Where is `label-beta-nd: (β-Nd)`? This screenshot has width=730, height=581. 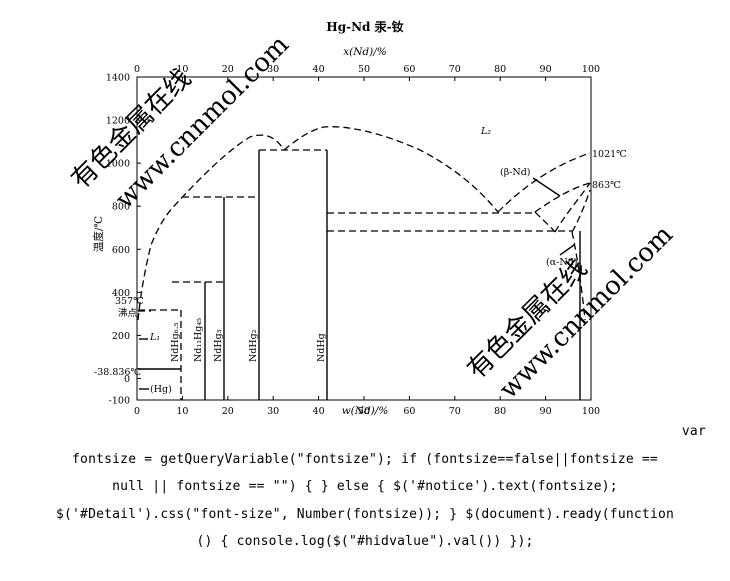
label-beta-nd: (β-Nd) is located at coordinates (515, 172).